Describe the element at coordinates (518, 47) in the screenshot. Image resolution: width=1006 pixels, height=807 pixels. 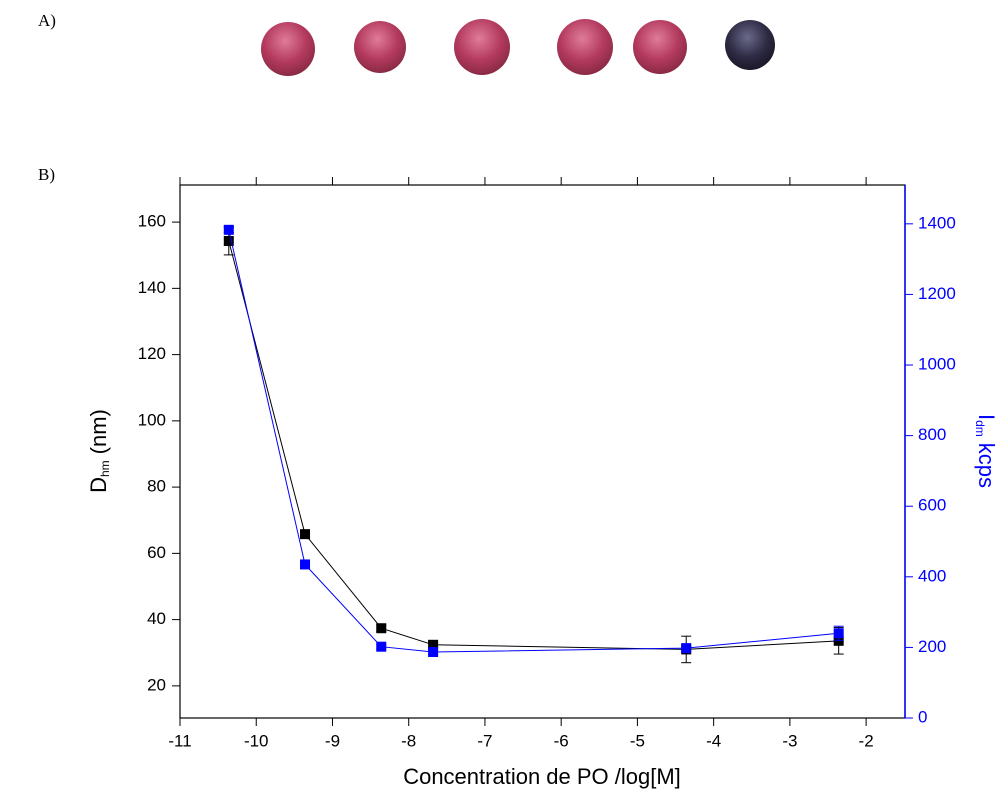
I see `droplets` at that location.